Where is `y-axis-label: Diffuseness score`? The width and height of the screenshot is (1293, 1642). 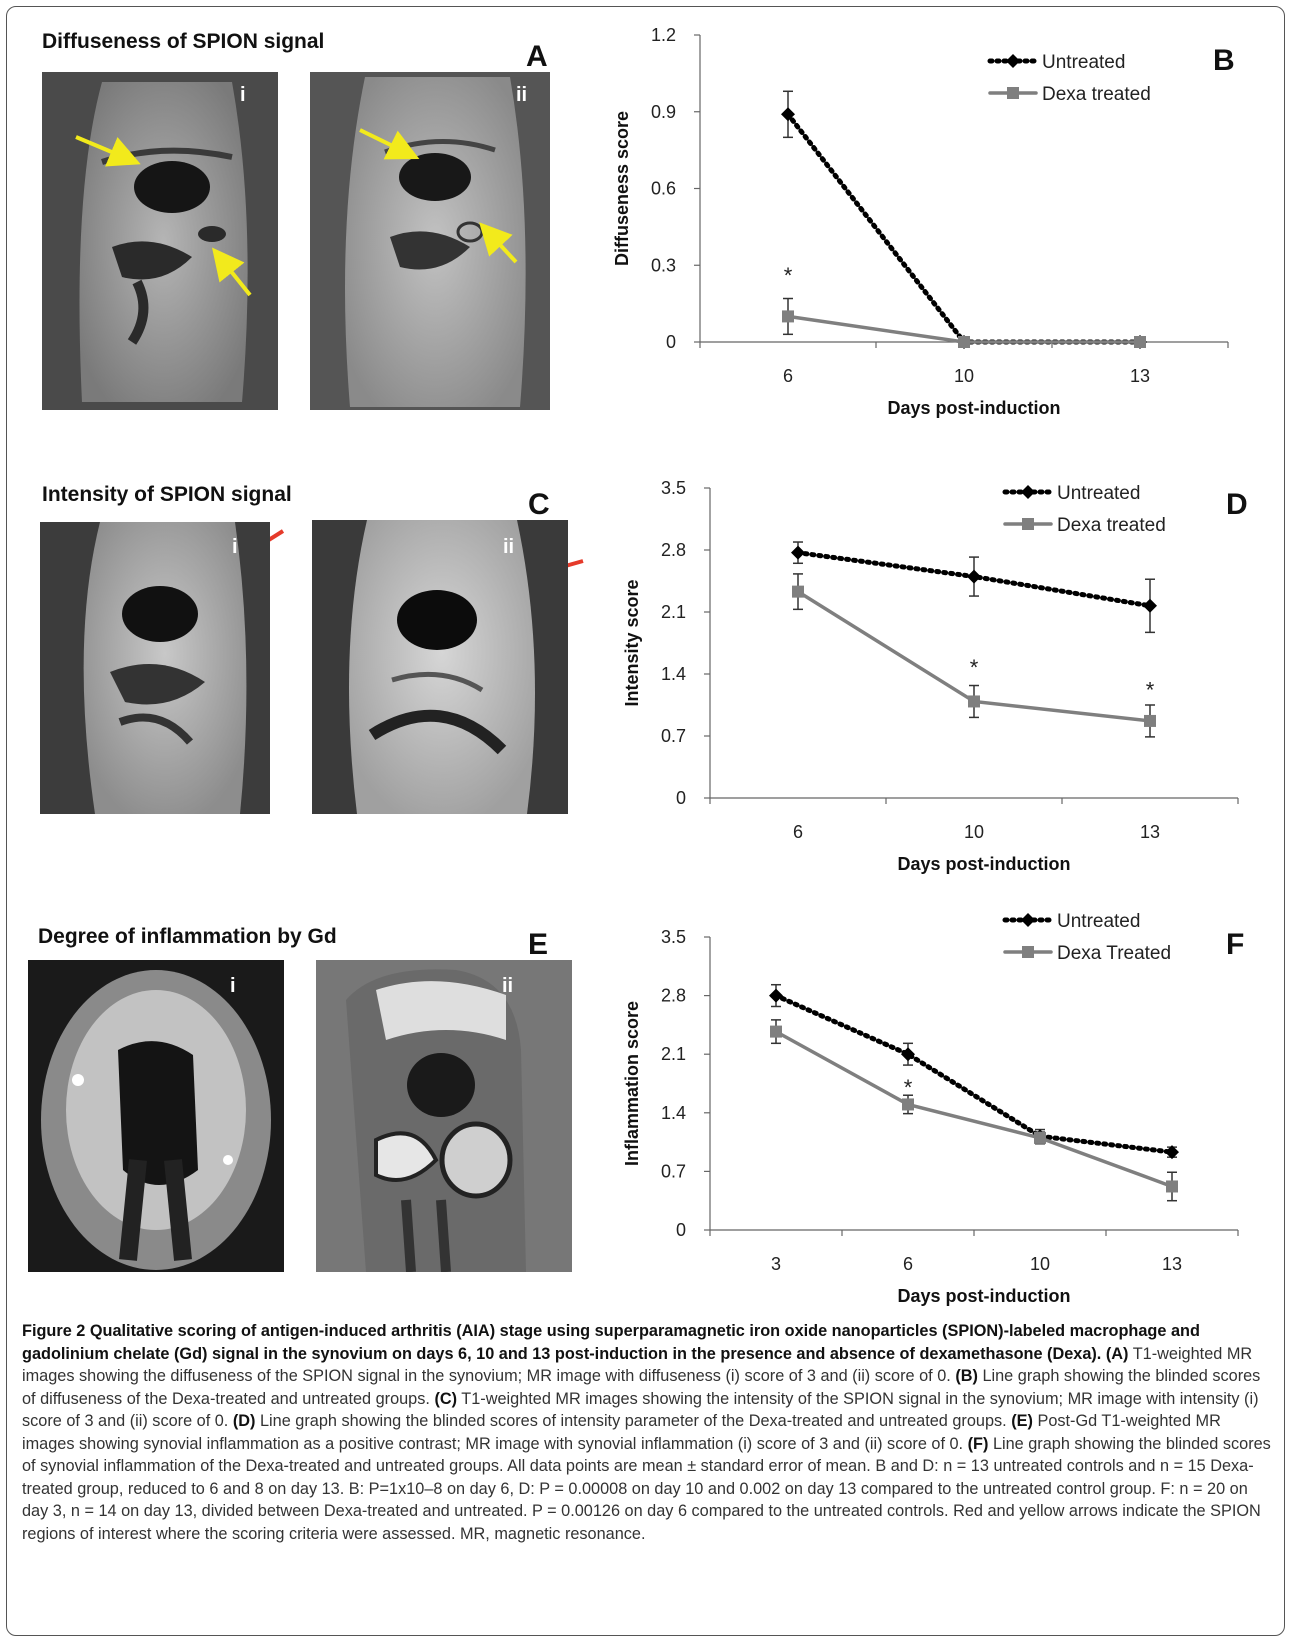
y-axis-label: Diffuseness score is located at coordinates (622, 188).